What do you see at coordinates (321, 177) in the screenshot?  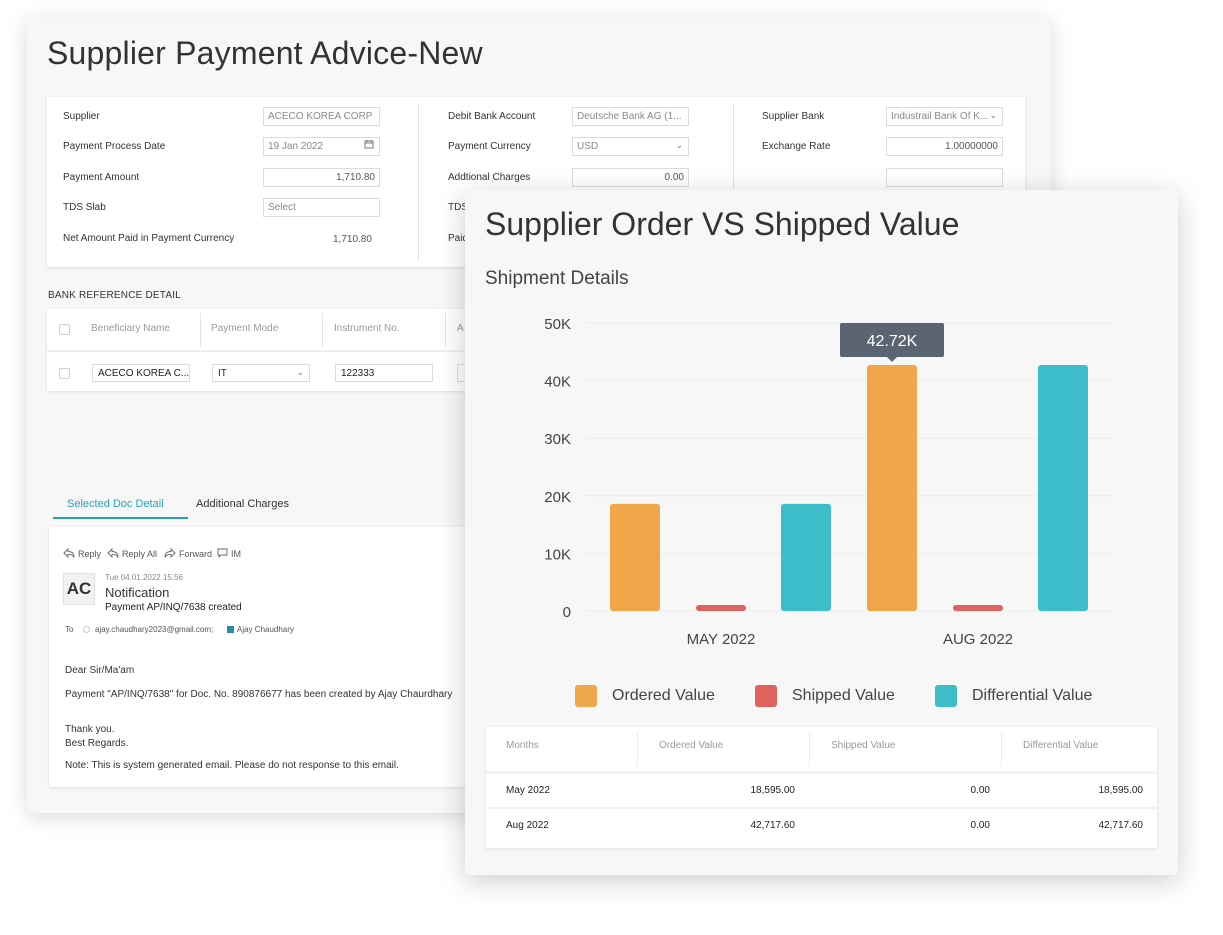 I see `payment-amount-field: 1,710.80` at bounding box center [321, 177].